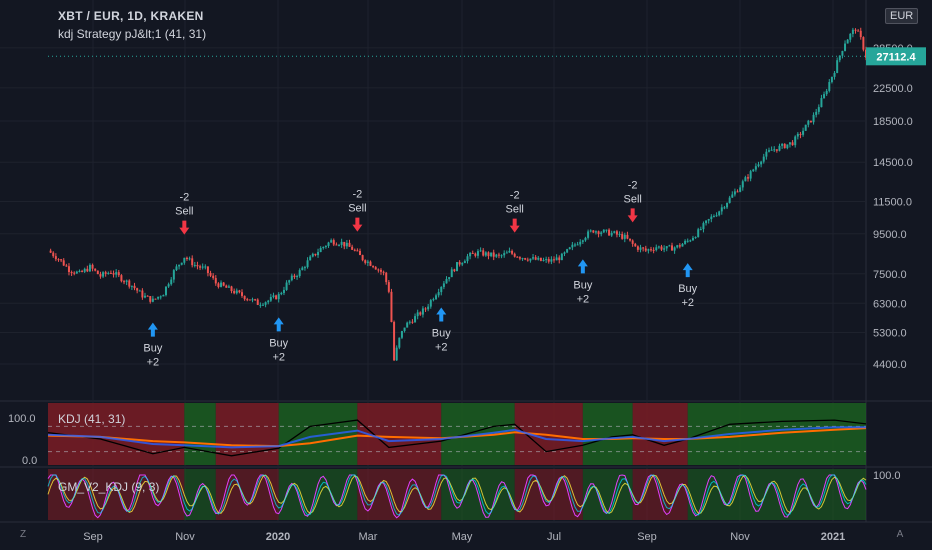 Image resolution: width=932 pixels, height=550 pixels. What do you see at coordinates (890, 365) in the screenshot?
I see `price-tick-label: 4400.0` at bounding box center [890, 365].